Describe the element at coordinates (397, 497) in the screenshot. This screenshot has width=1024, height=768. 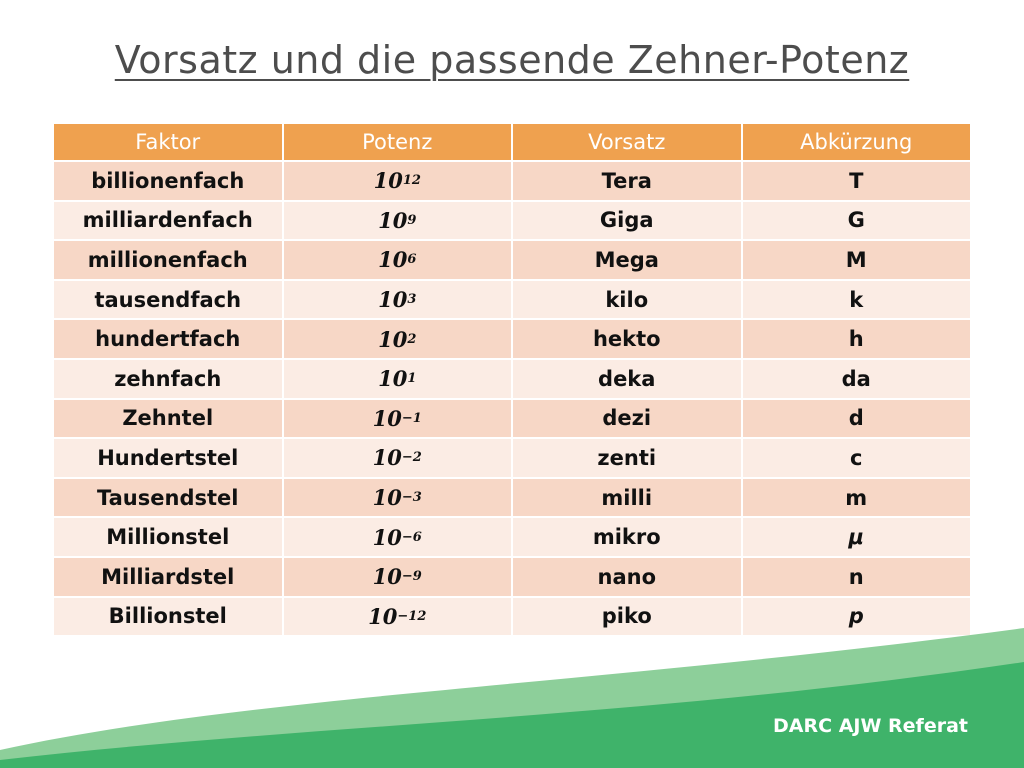
I see `cell-potenz: 10−3` at that location.